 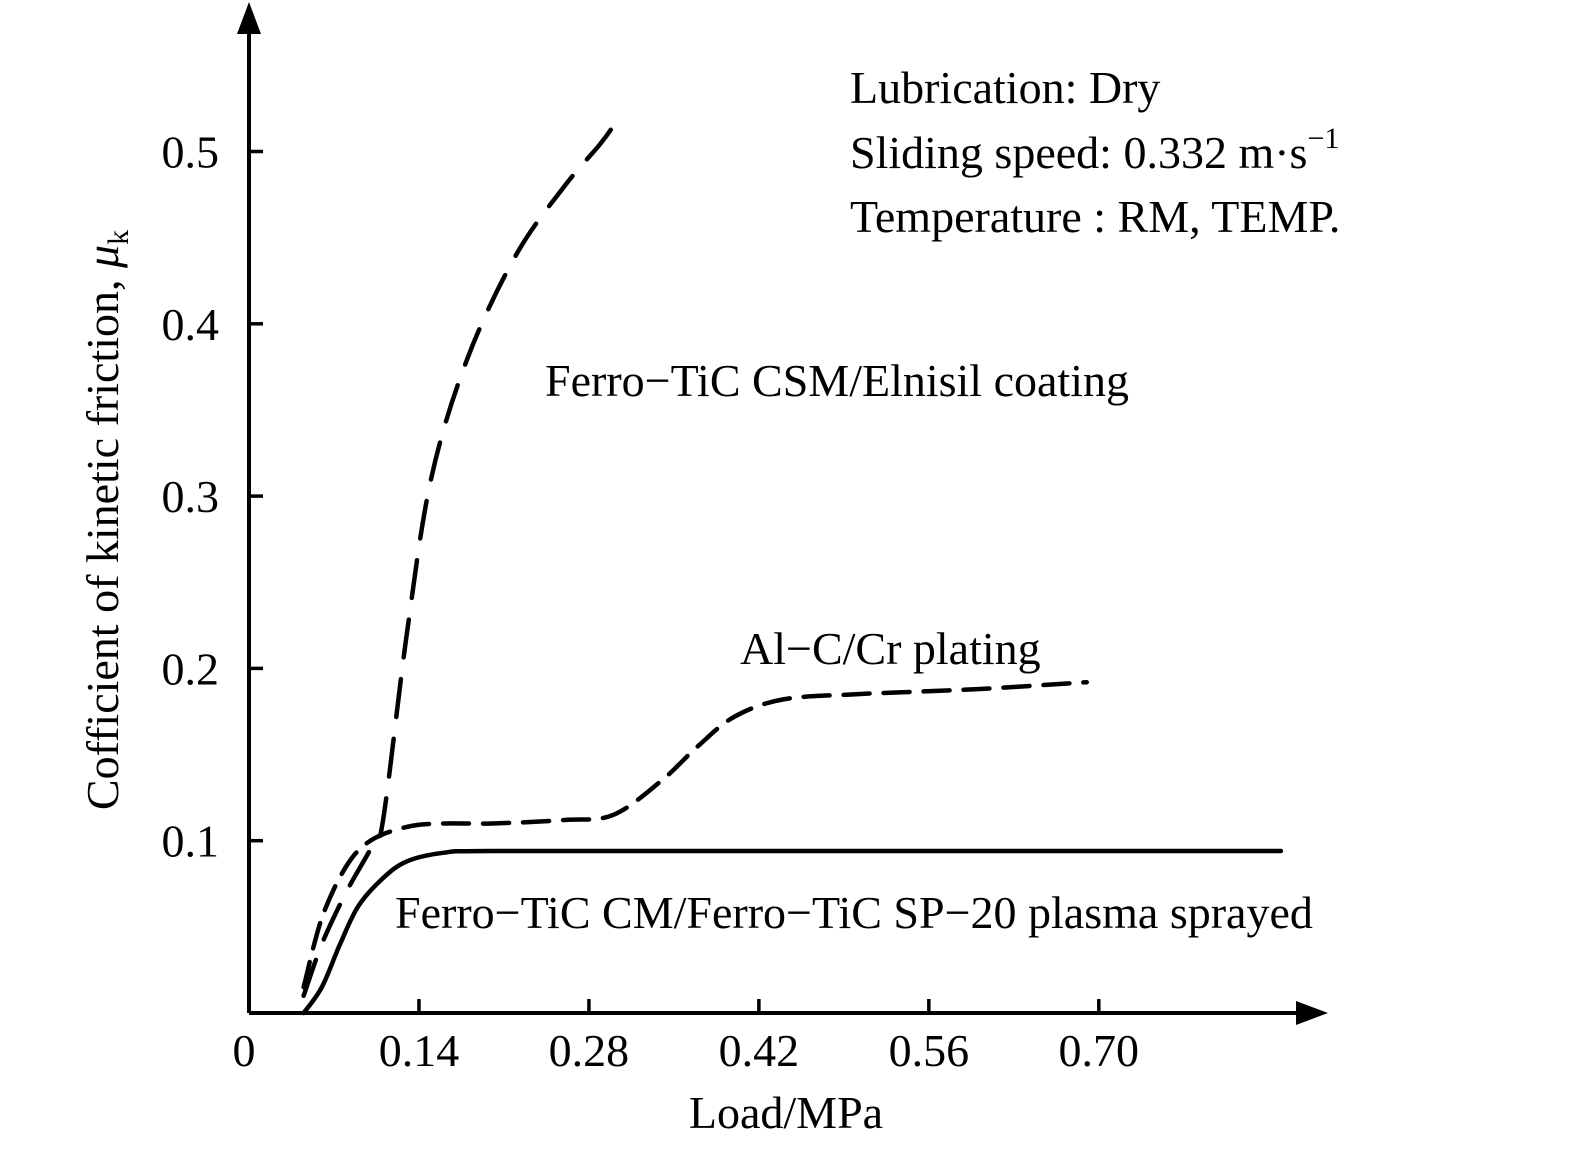 I want to click on y-axis-title-symbol: μ, so click(x=102, y=257).